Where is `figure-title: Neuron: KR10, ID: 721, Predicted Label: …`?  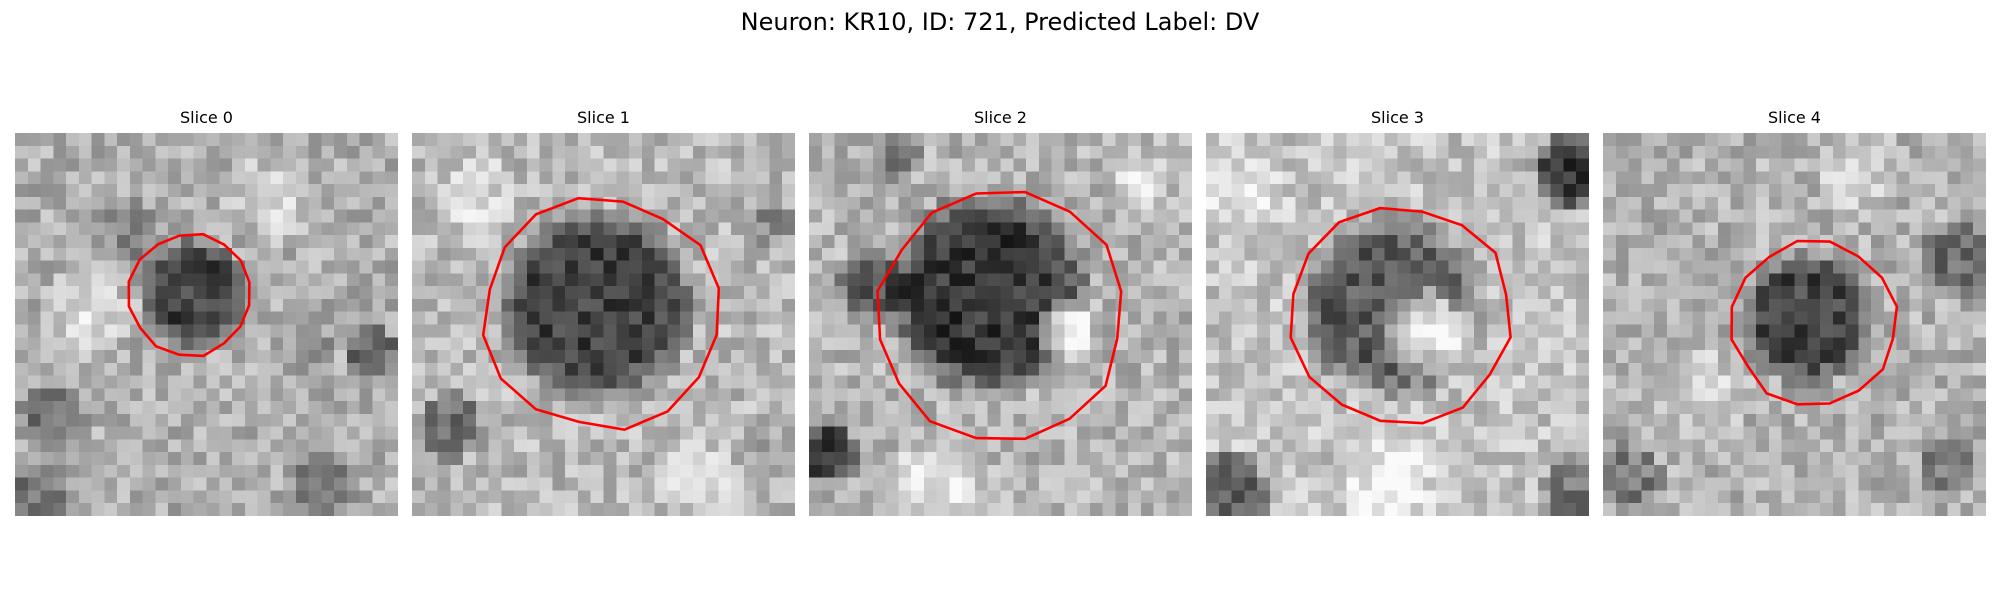 figure-title: Neuron: KR10, ID: 721, Predicted Label: … is located at coordinates (1000, 22).